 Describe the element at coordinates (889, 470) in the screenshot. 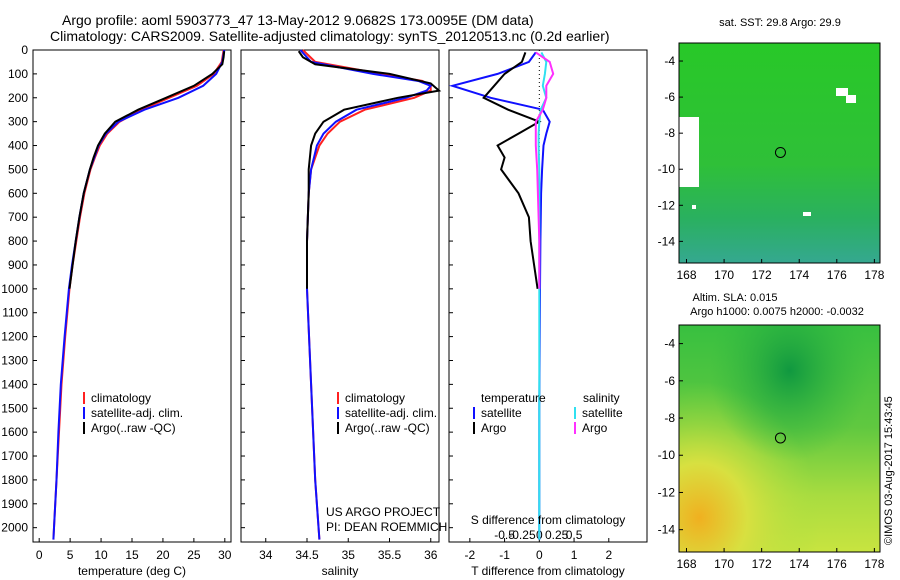

I see `imos-timestamp: ©IMOS 03-Aug-2017 15:43:45` at that location.